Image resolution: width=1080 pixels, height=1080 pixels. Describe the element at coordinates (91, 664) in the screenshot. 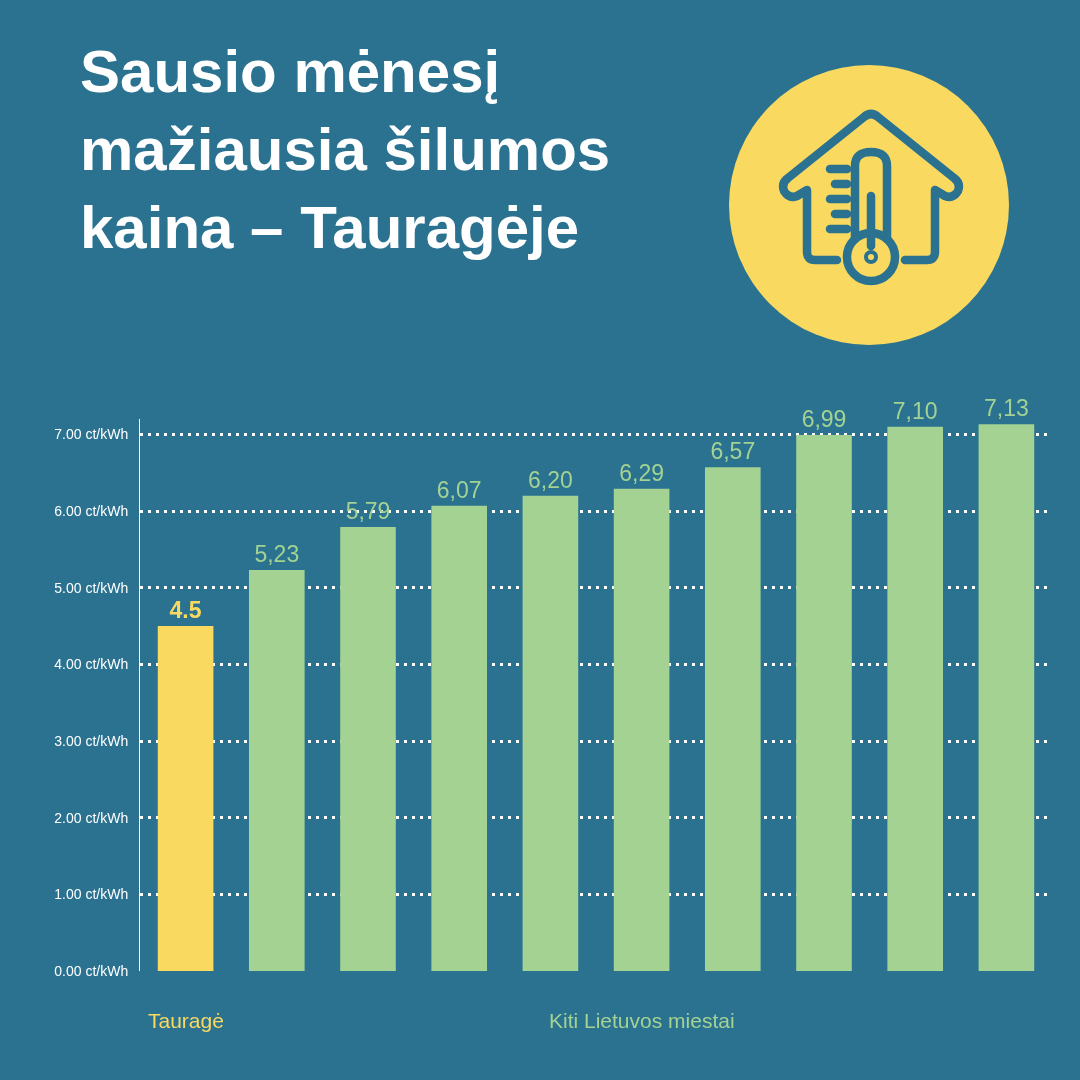

I see `y-tick-label: 4.00 ct/kWh` at that location.